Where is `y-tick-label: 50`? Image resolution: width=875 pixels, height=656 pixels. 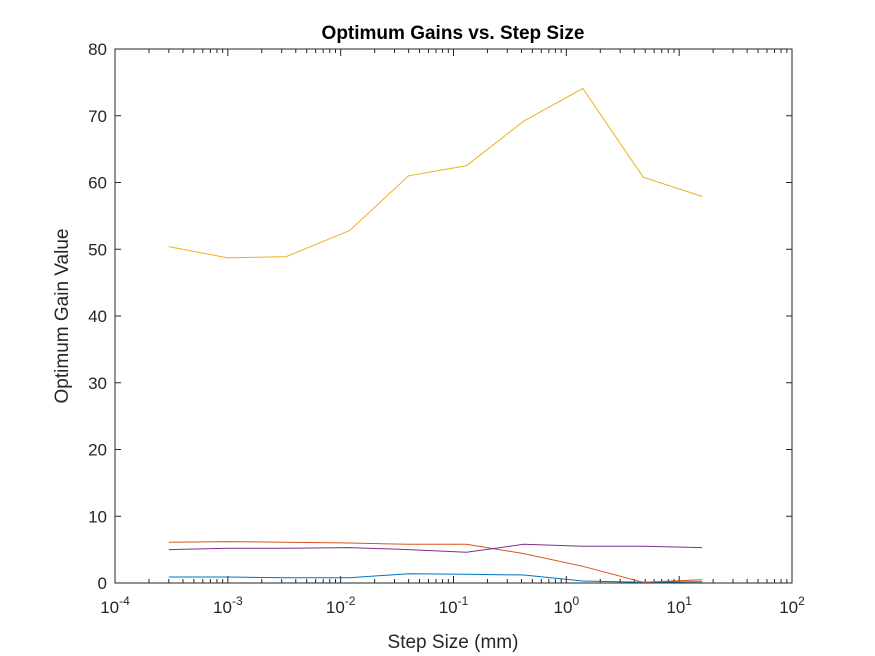
y-tick-label: 50 is located at coordinates (97, 249).